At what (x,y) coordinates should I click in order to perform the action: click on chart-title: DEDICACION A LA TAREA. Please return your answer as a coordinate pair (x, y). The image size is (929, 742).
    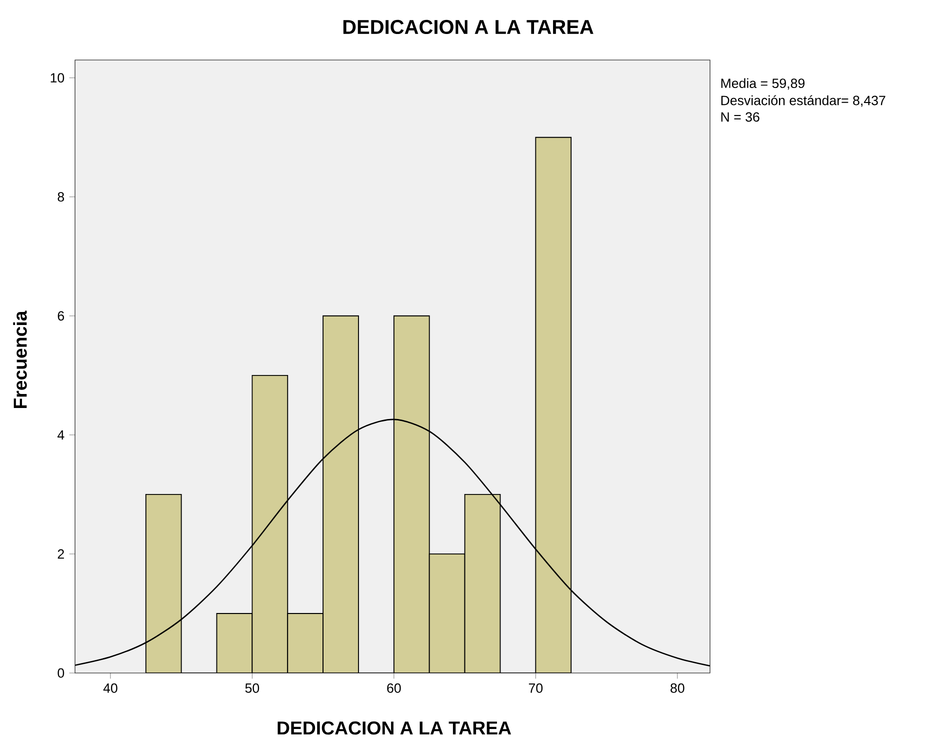
    Looking at the image, I should click on (468, 27).